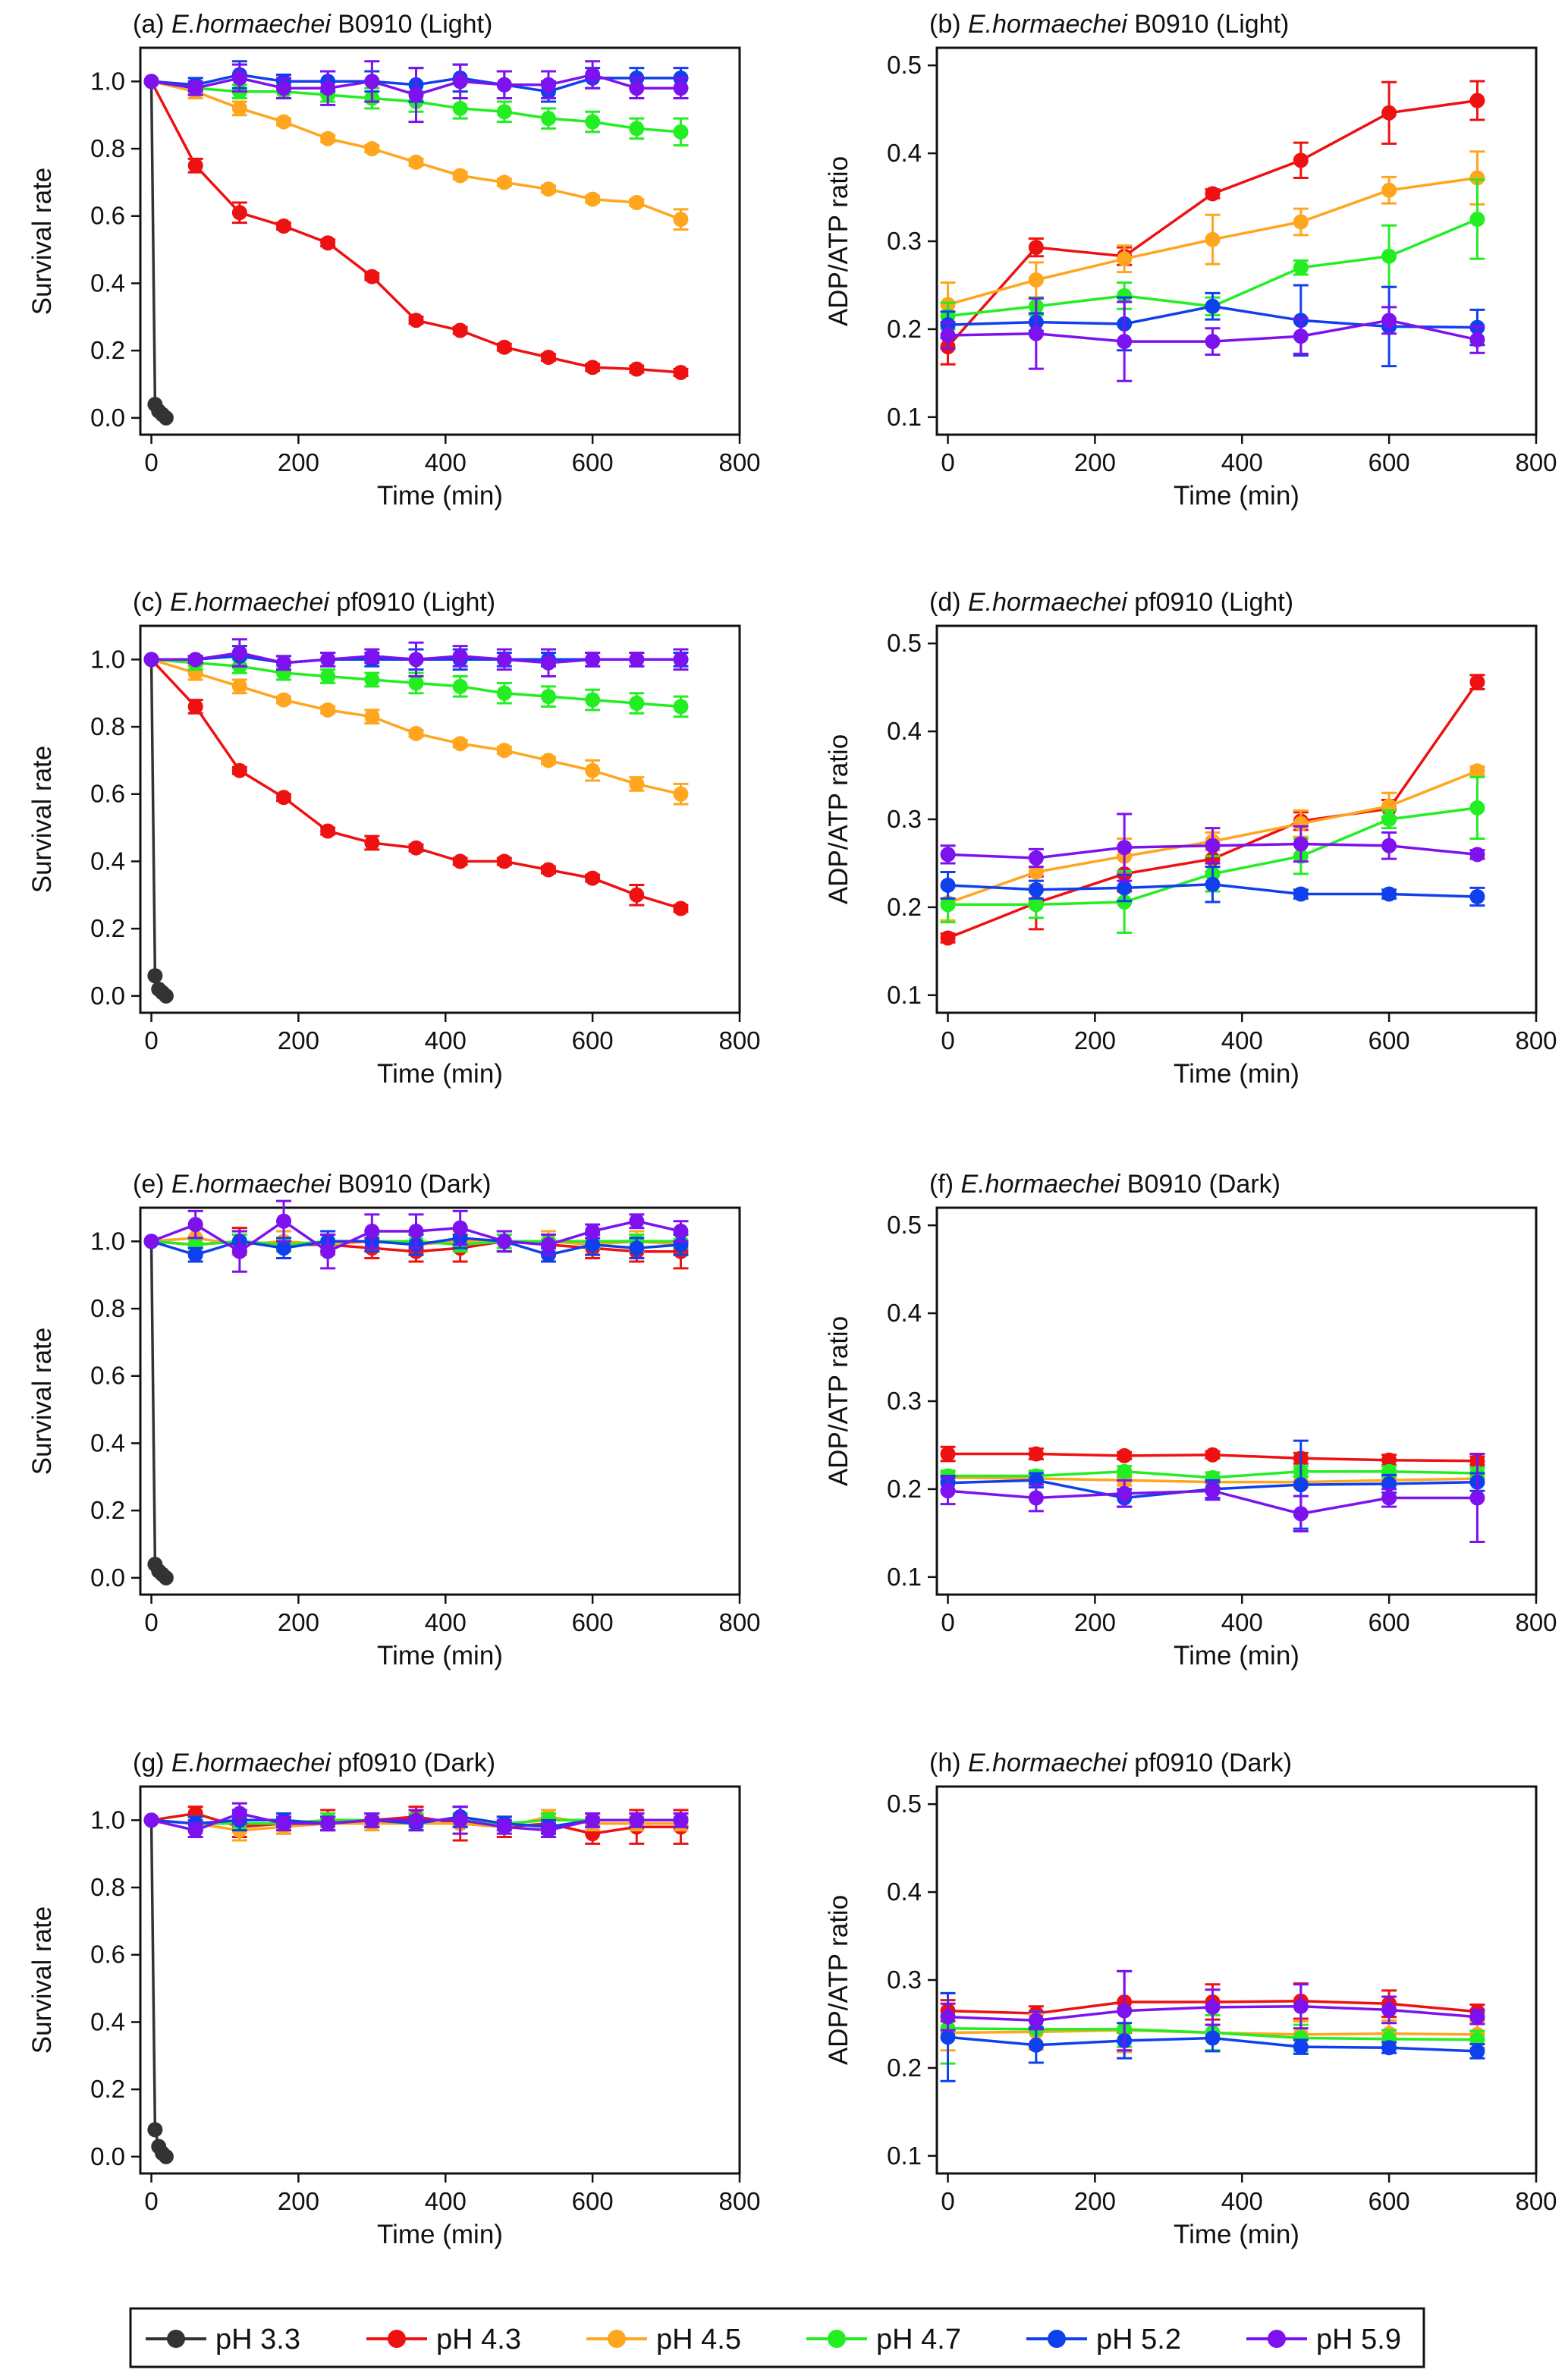 This screenshot has height=2376, width=1568. What do you see at coordinates (152, 1184) in the screenshot?
I see `panel-title-prefix: (e)` at bounding box center [152, 1184].